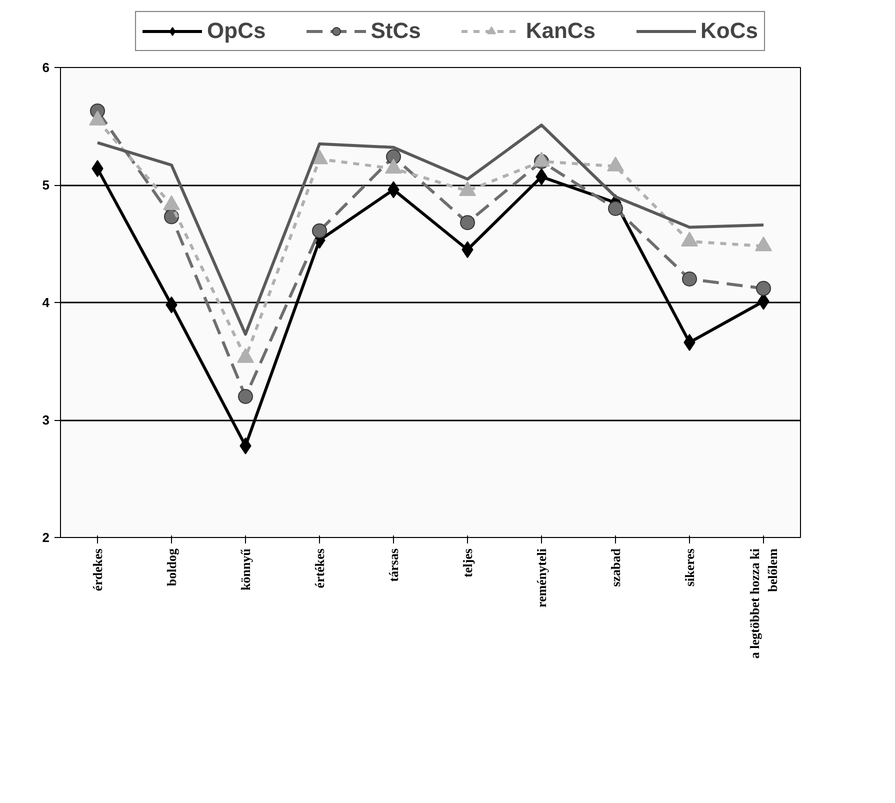  Describe the element at coordinates (46, 302) in the screenshot. I see `y-tick-label: 4` at that location.